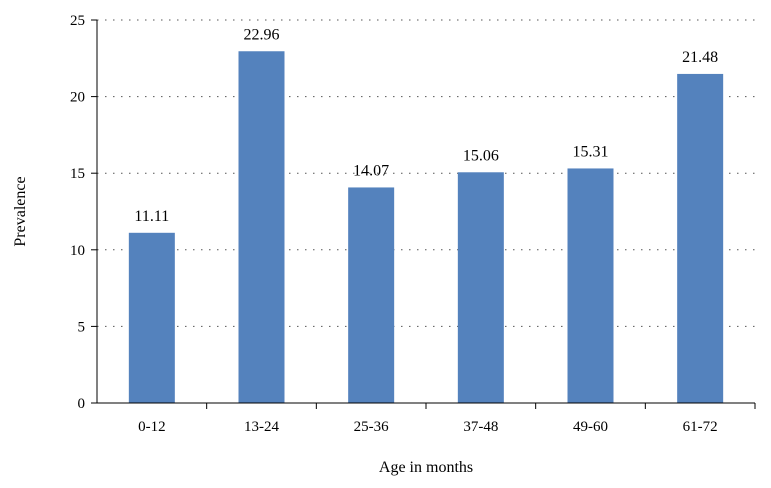 This screenshot has width=771, height=488. I want to click on x-tick-label: 37-48, so click(480, 427).